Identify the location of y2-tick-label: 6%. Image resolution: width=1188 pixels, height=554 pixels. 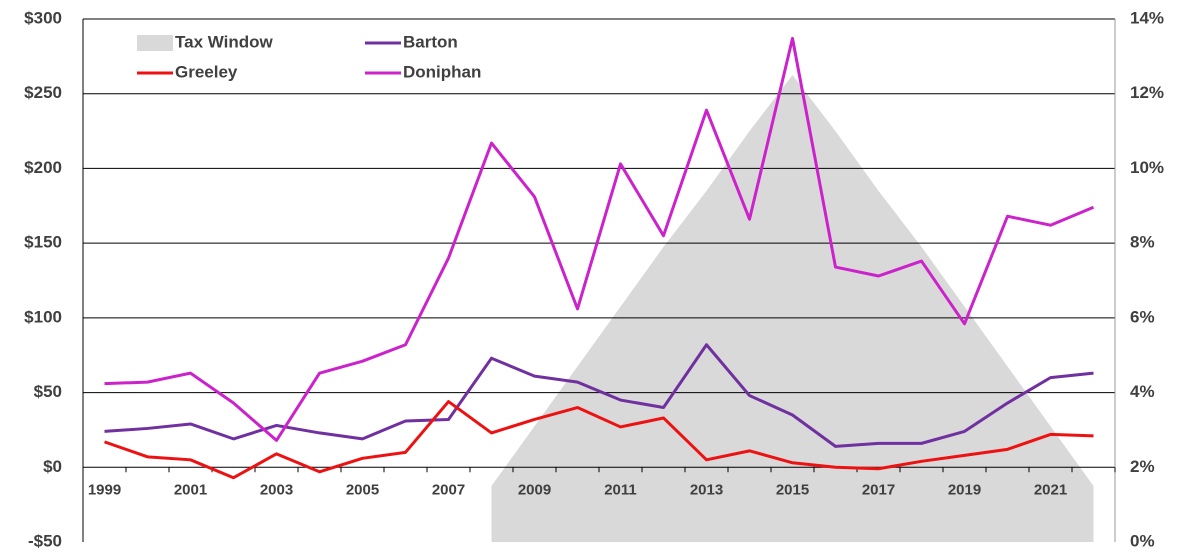
(1142, 316).